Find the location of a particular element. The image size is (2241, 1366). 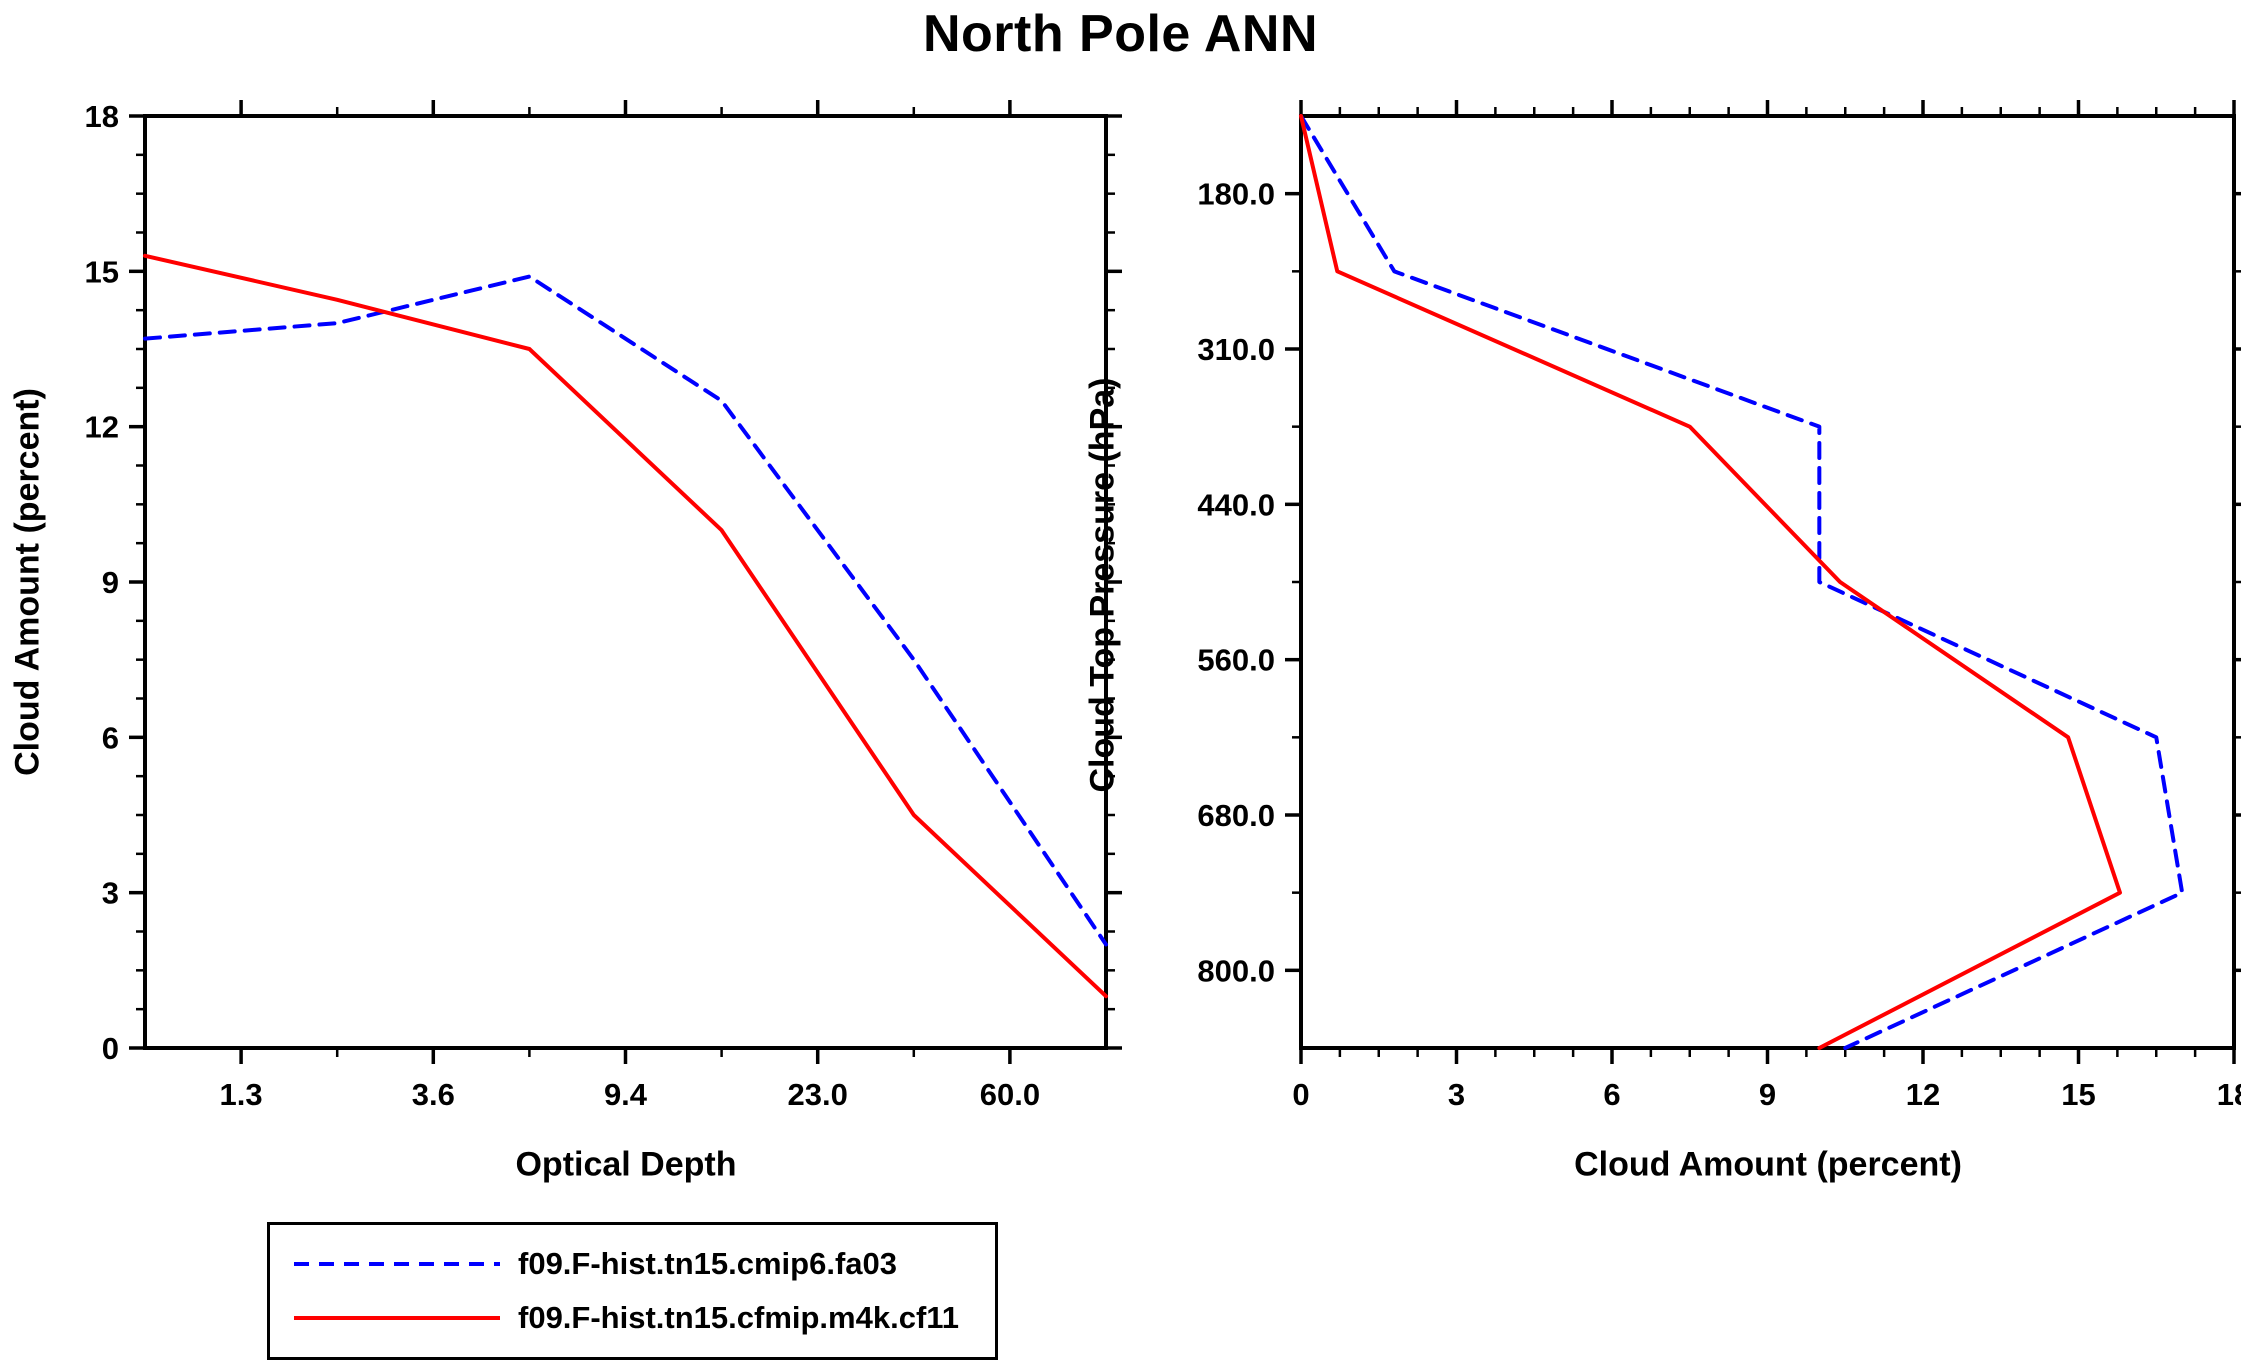

x-tick-label: 1.3 is located at coordinates (241, 1094).